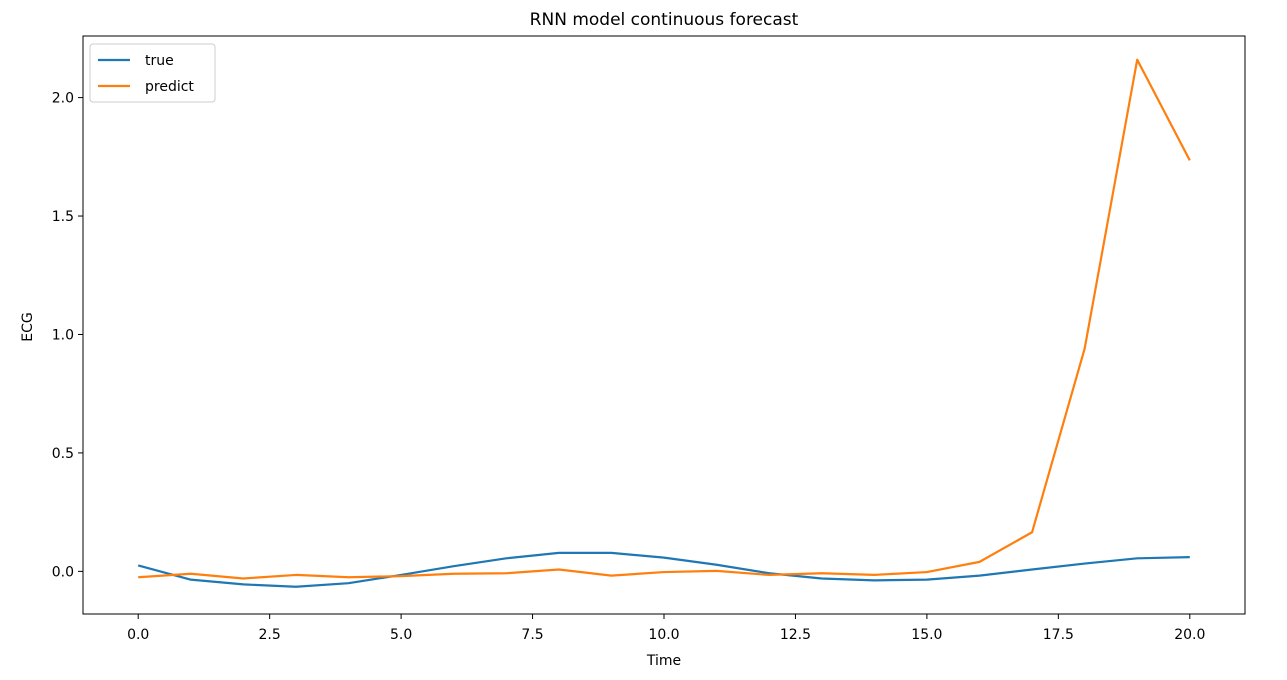  I want to click on x-tick-label: 20.0, so click(1189, 635).